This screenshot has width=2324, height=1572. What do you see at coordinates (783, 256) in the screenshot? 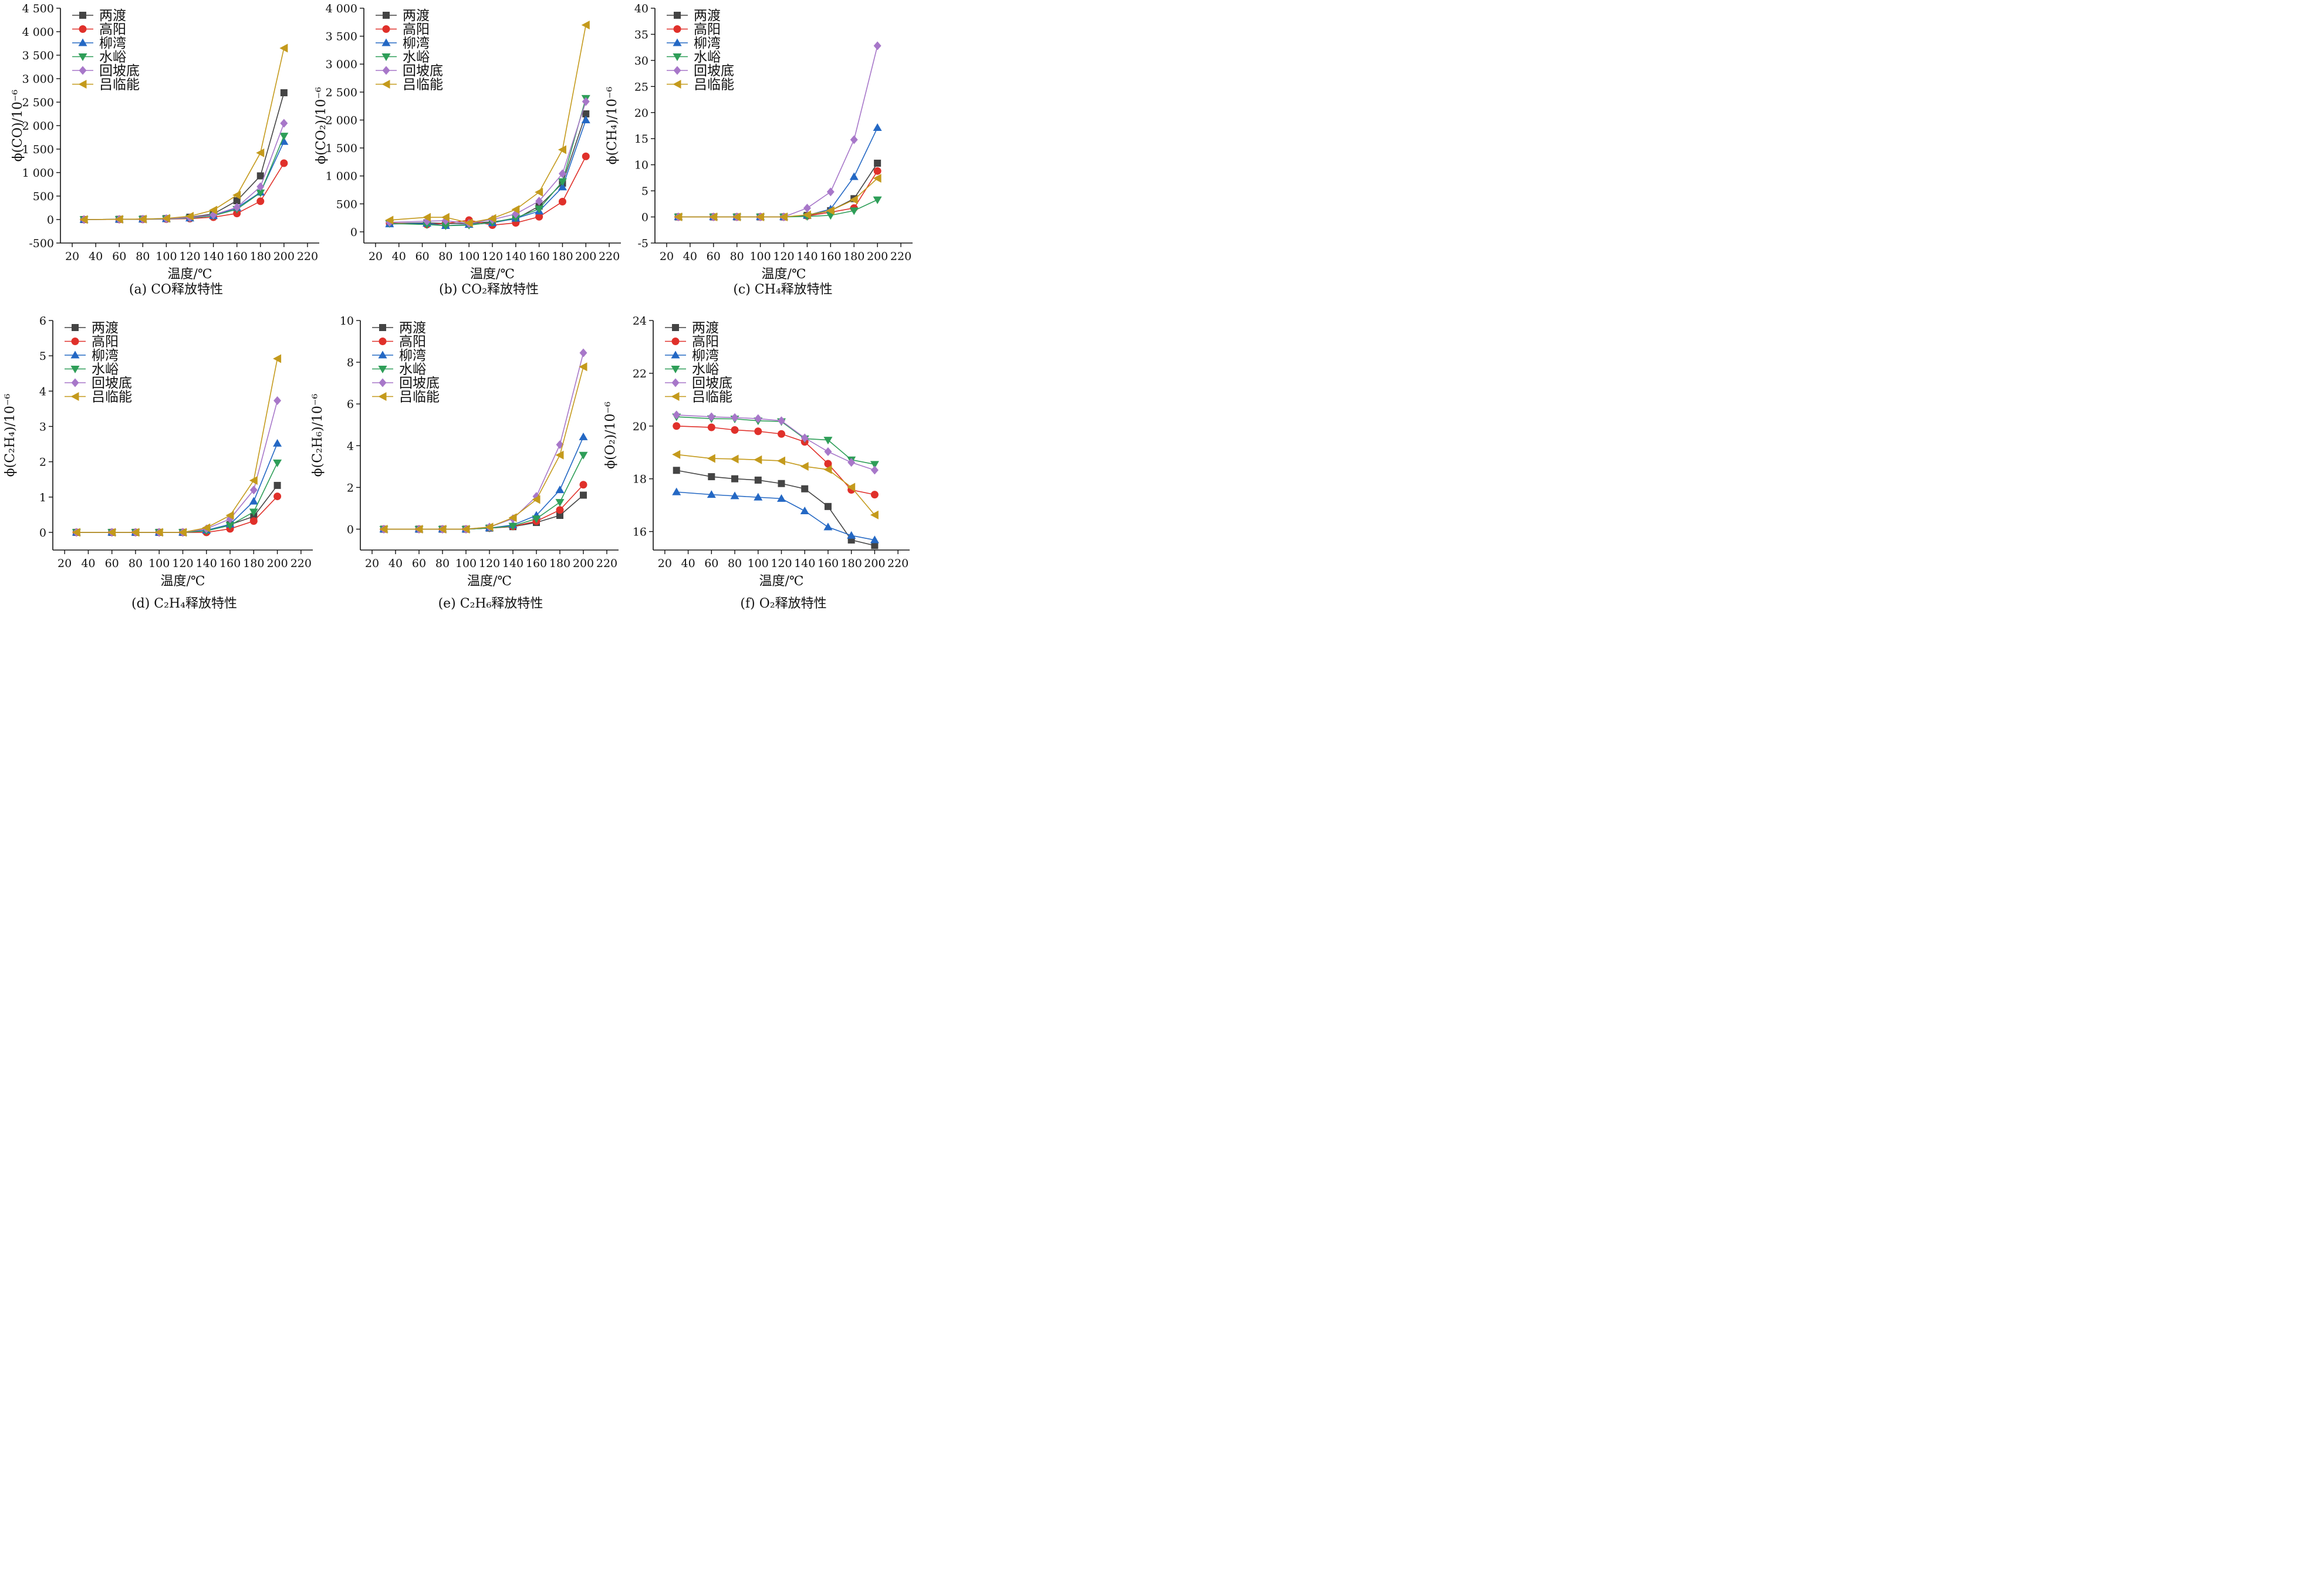
I see `x-tick-label: 120` at bounding box center [783, 256].